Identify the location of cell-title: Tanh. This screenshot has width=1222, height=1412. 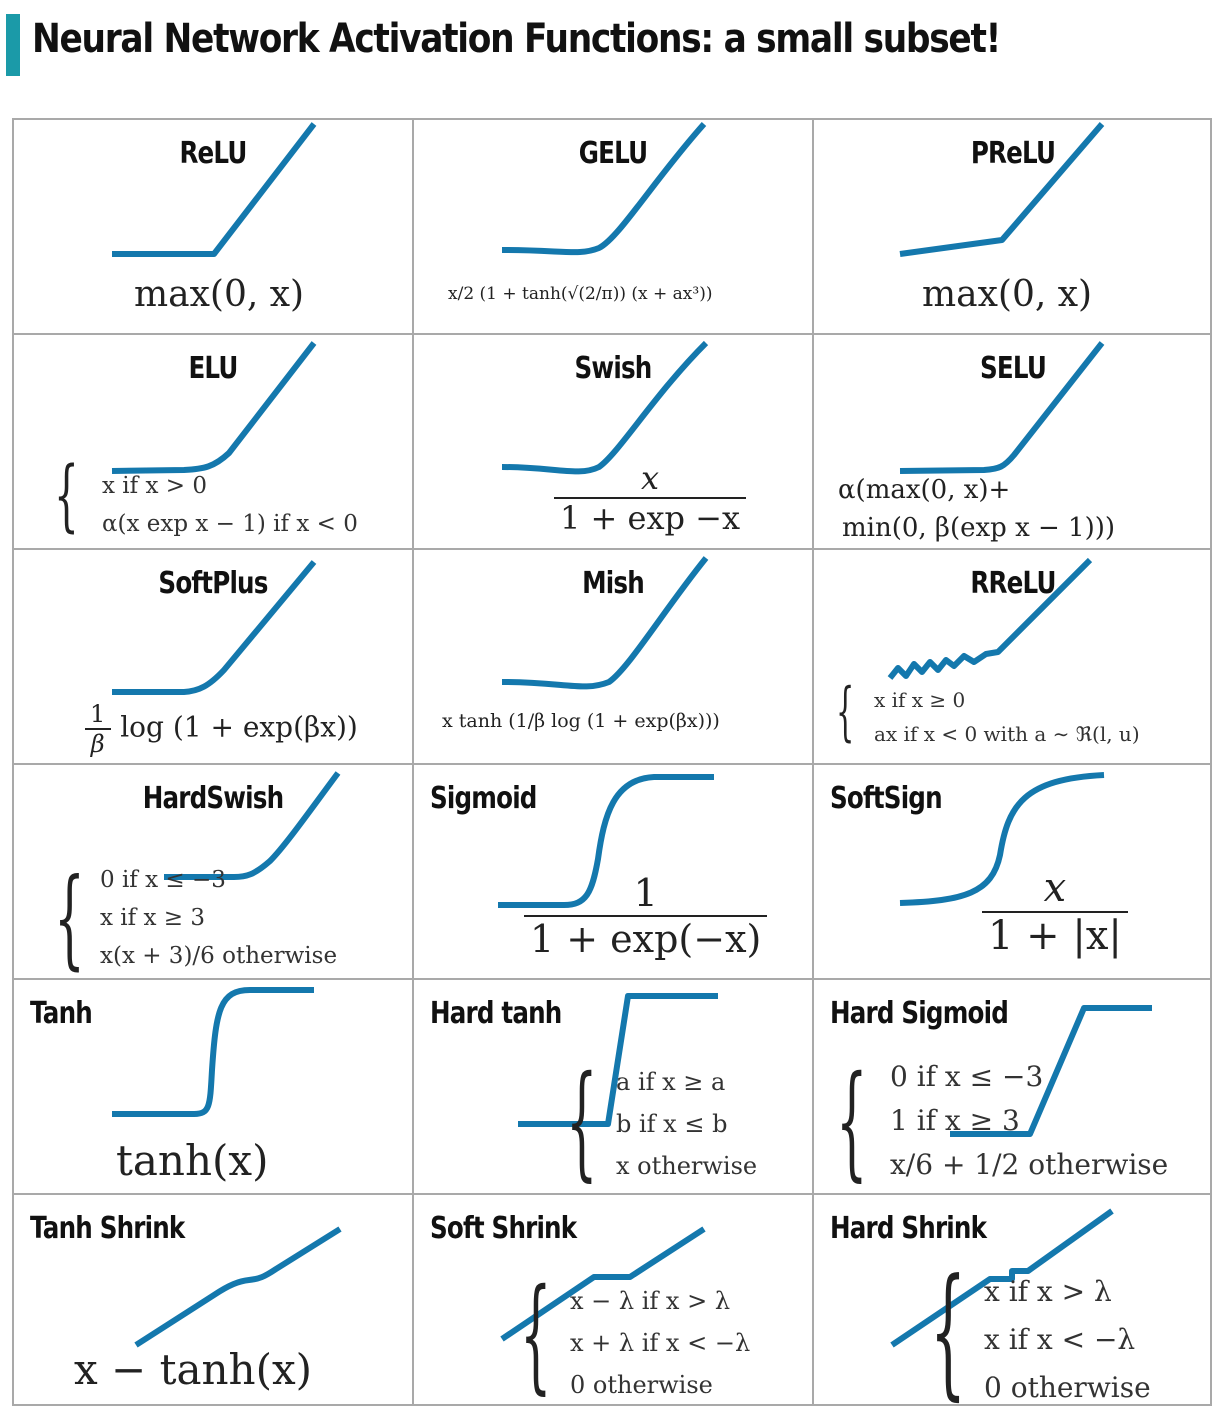
(61, 1013).